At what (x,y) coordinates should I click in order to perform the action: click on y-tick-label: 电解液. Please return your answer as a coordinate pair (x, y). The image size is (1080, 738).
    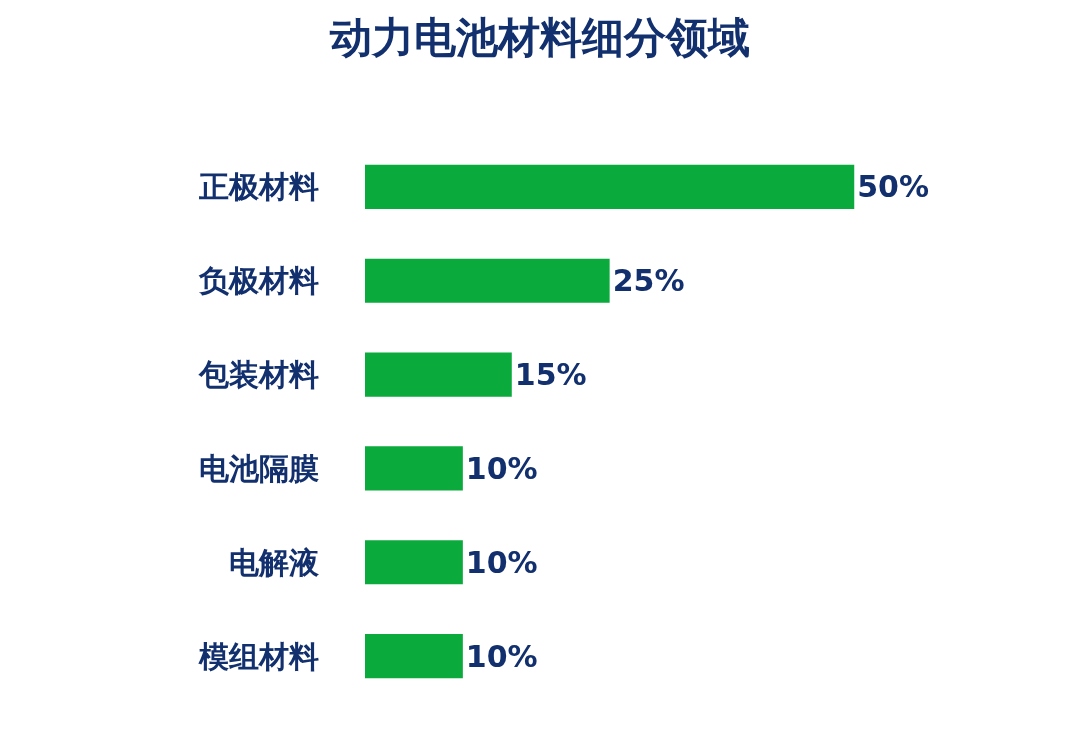
    Looking at the image, I should click on (274, 562).